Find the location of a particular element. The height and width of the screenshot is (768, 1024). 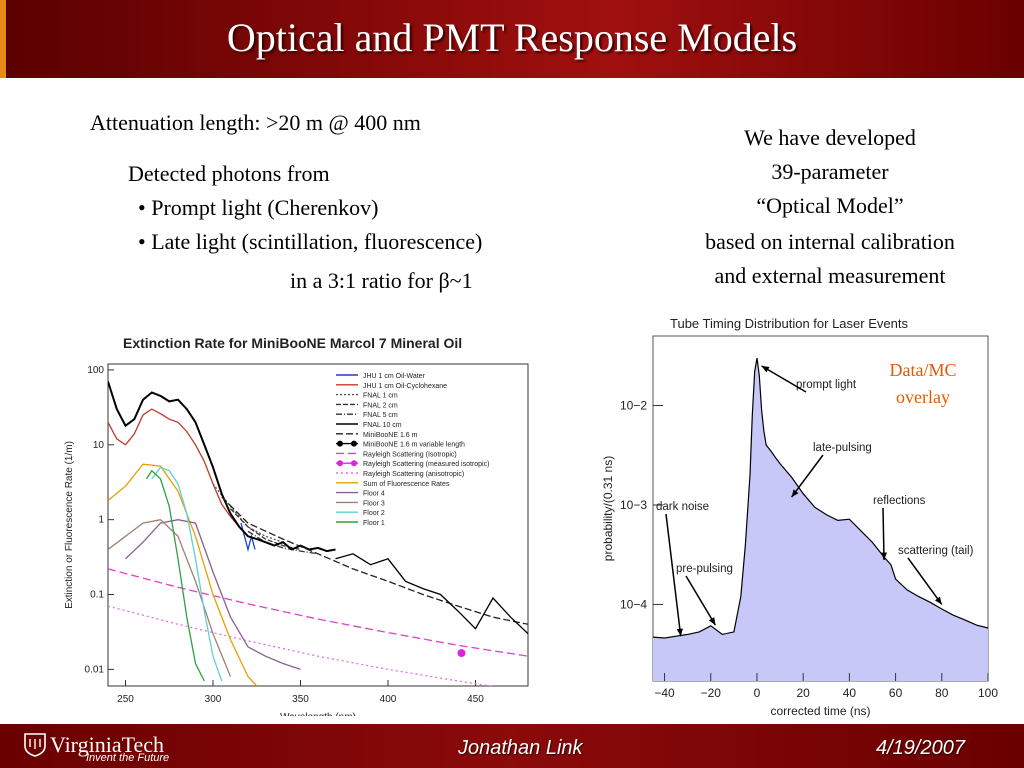

chart2-xtick-label-80: 80 is located at coordinates (942, 693).